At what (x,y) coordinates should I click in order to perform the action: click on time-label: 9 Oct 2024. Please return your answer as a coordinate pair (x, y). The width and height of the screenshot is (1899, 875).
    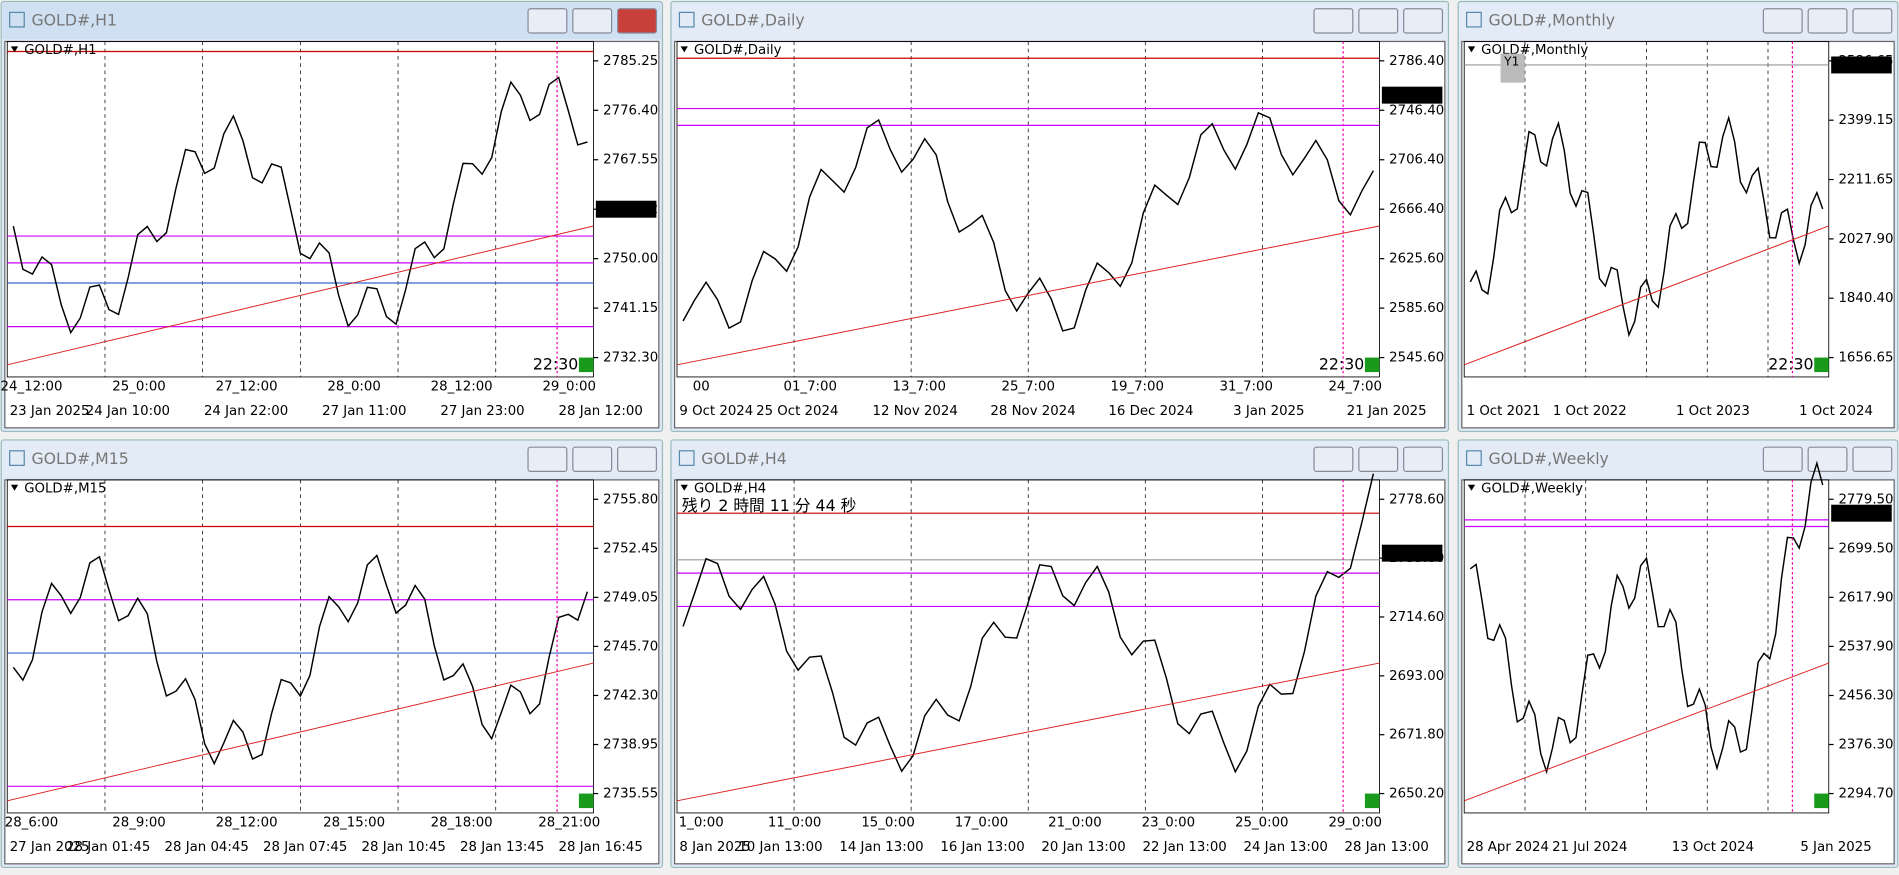
    Looking at the image, I should click on (716, 411).